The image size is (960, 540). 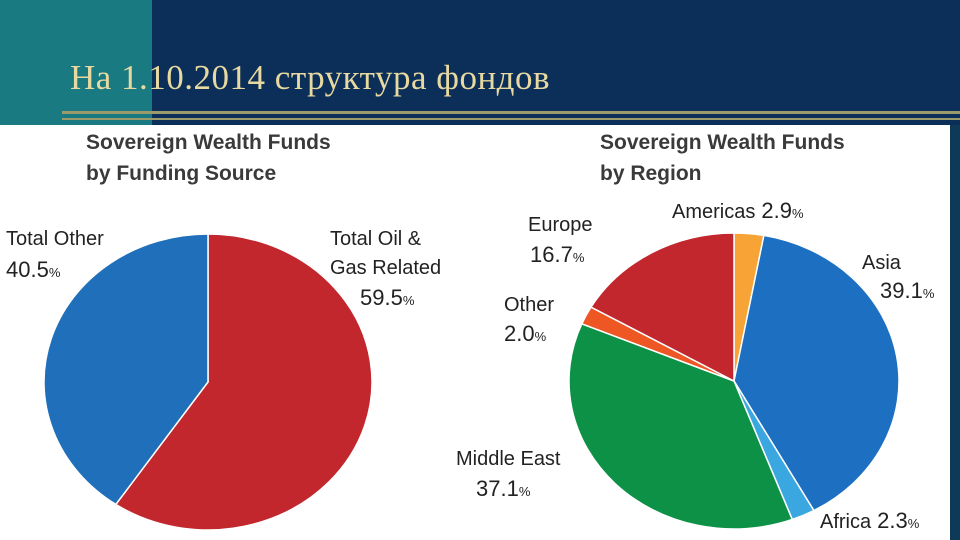 What do you see at coordinates (914, 523) in the screenshot?
I see `value-africa-pct: %` at bounding box center [914, 523].